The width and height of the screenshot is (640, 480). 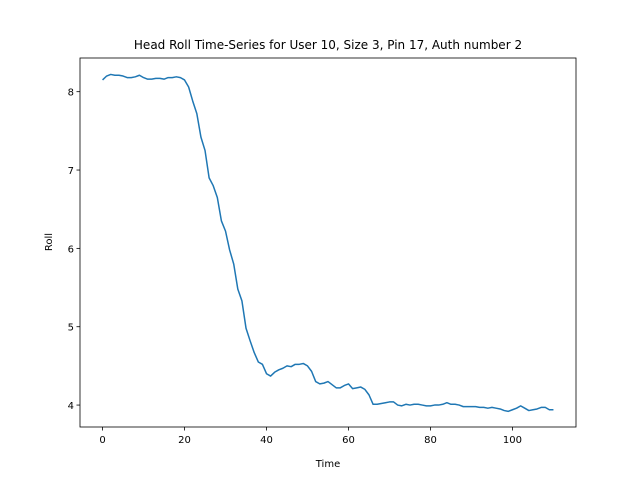 I want to click on x-tick-label: 20, so click(x=184, y=440).